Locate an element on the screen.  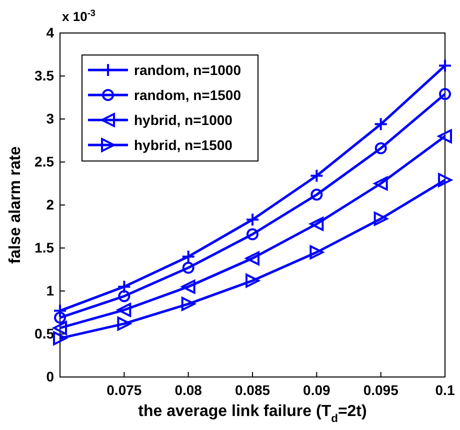
y-tick-label: 2.5 is located at coordinates (44, 161).